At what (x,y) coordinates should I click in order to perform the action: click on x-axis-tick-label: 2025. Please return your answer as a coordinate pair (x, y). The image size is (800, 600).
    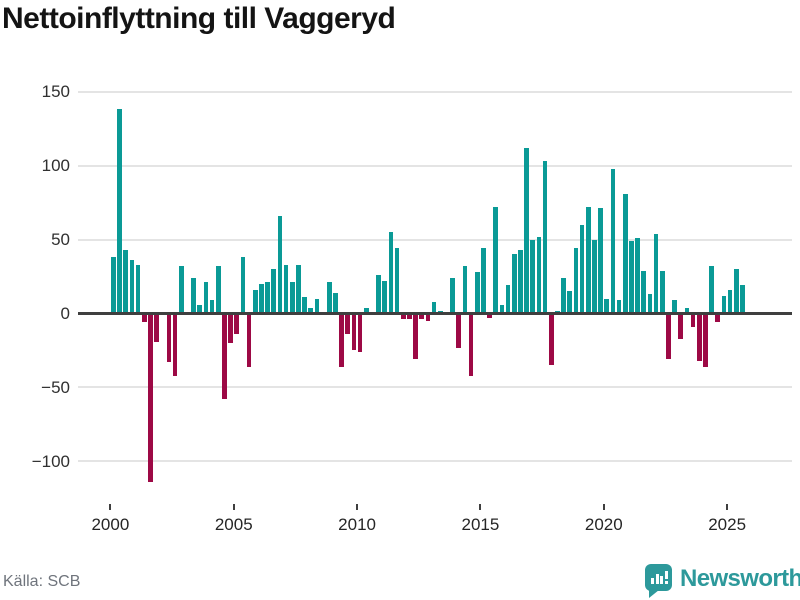
    Looking at the image, I should click on (727, 524).